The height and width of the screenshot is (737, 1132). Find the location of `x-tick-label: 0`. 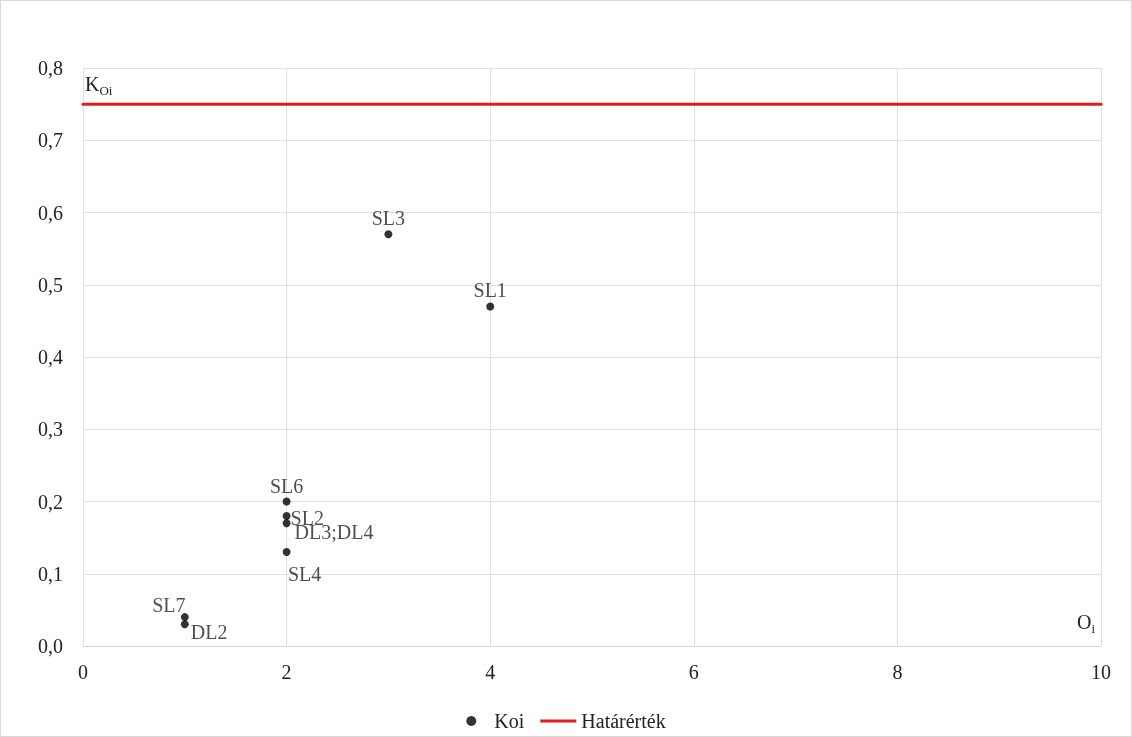

x-tick-label: 0 is located at coordinates (83, 672).